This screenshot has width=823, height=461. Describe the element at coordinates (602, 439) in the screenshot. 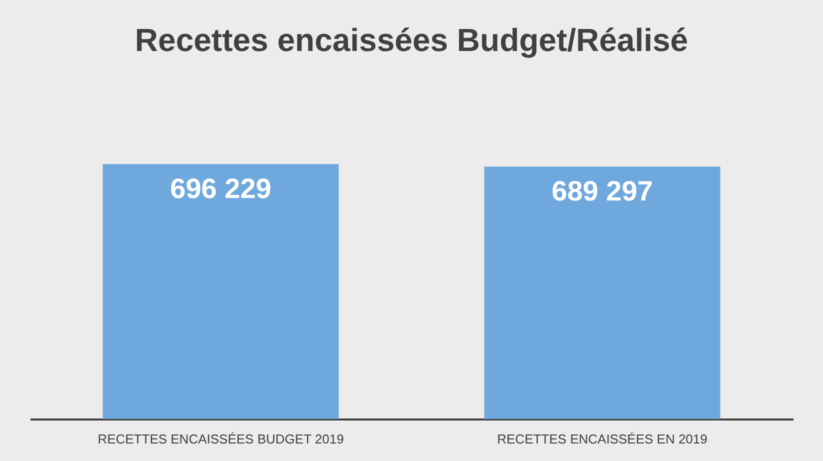

I see `x-tick-label: RECETTES ENCAISSÉES EN 2019` at that location.